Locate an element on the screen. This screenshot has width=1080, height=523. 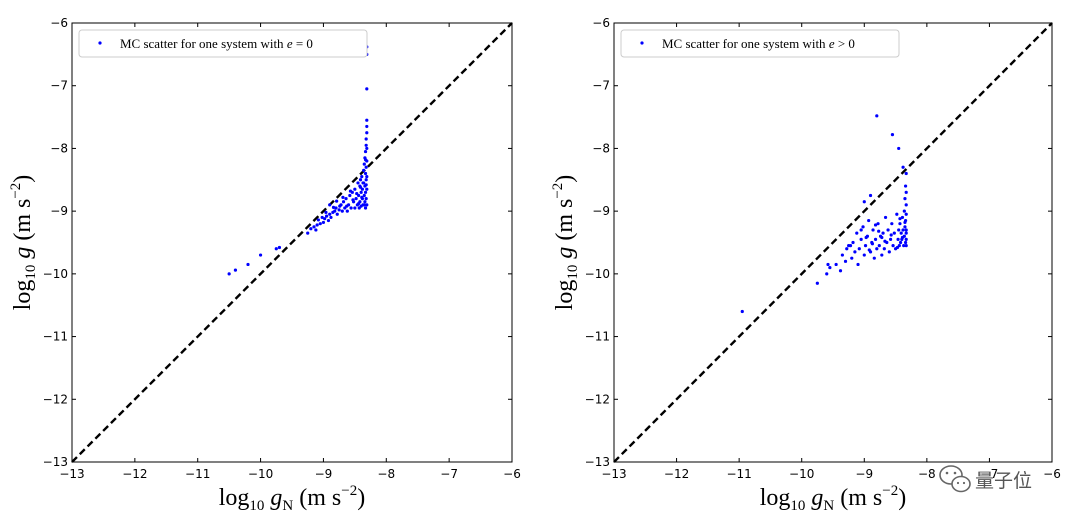
y-title-variable: g is located at coordinates (565, 253).